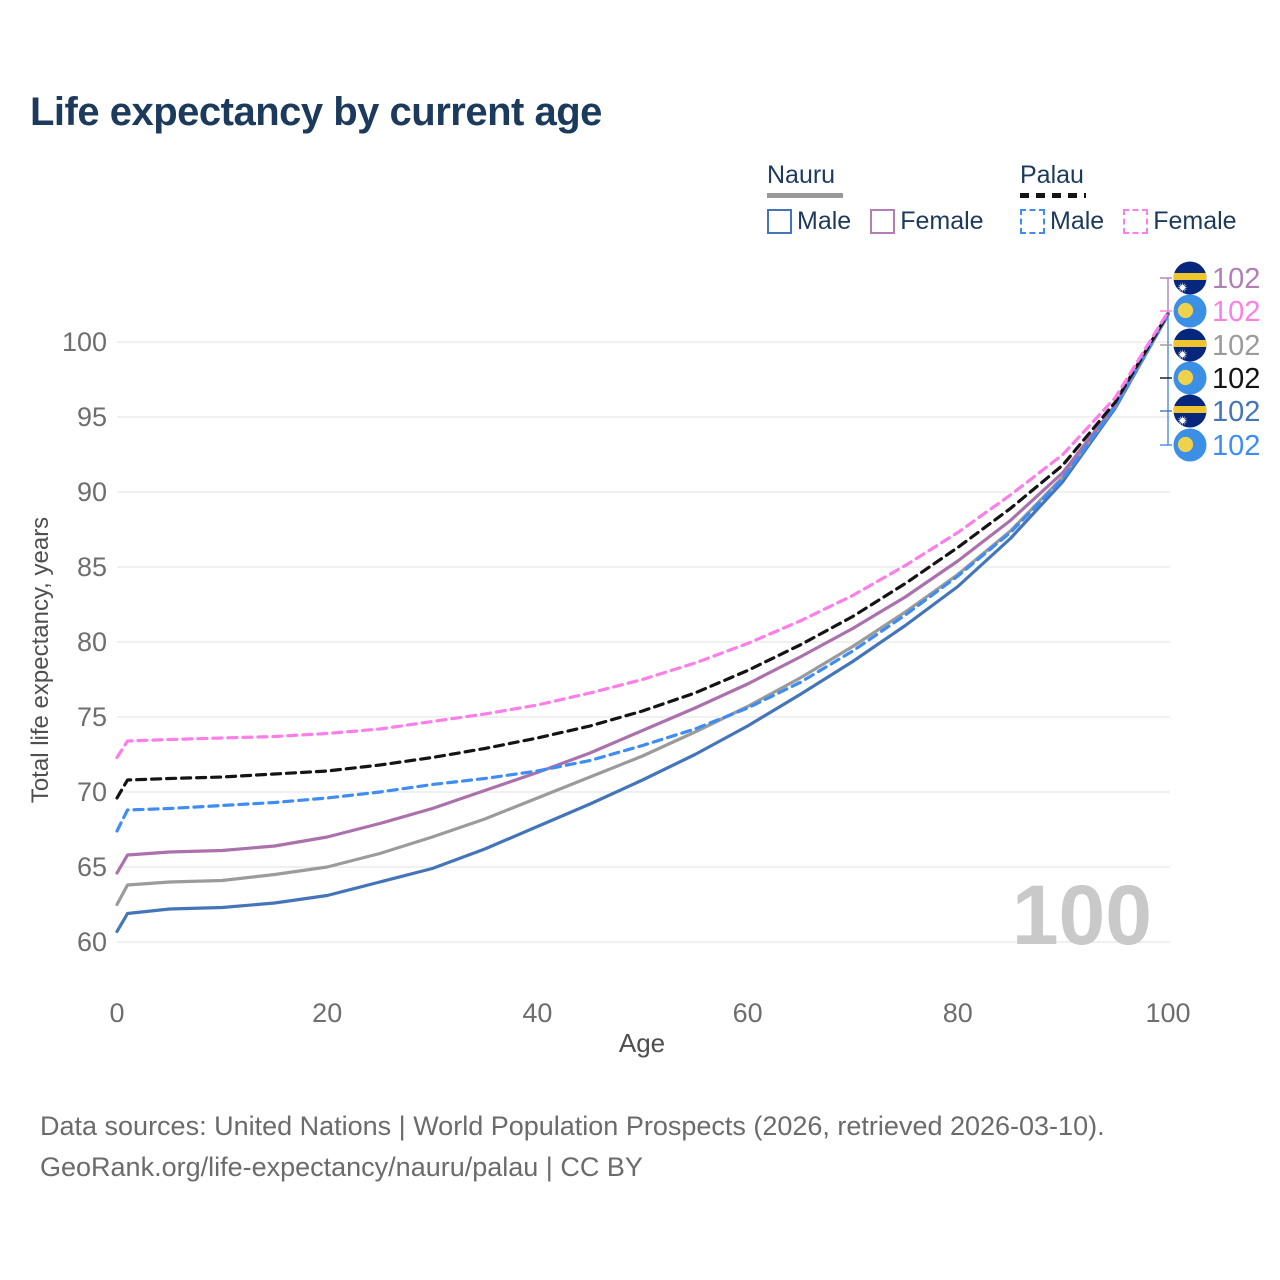  What do you see at coordinates (1053, 195) in the screenshot?
I see `legend-underline-dashed` at bounding box center [1053, 195].